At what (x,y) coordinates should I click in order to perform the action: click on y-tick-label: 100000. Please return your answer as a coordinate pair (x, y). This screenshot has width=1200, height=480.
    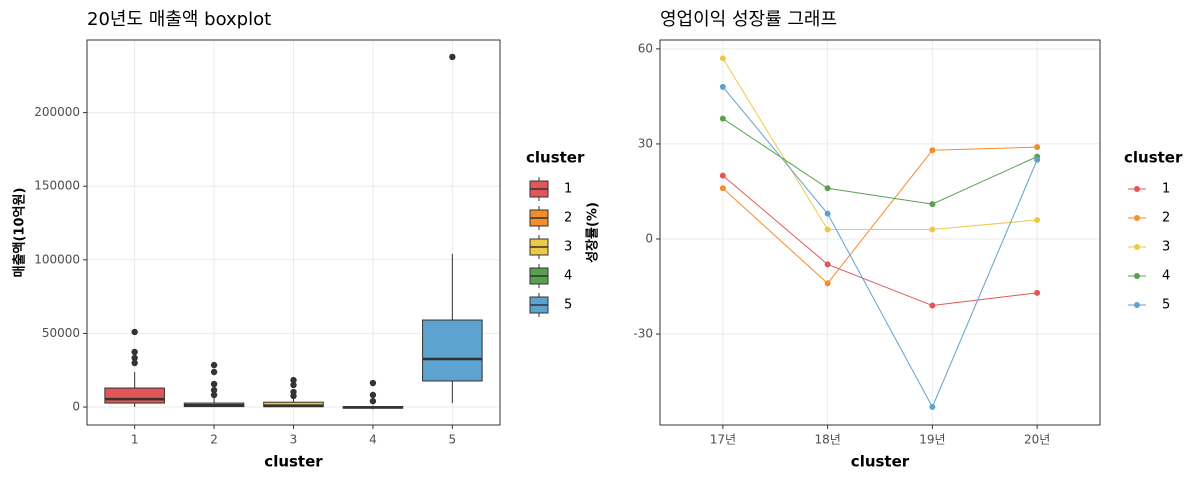
    Looking at the image, I should click on (57, 259).